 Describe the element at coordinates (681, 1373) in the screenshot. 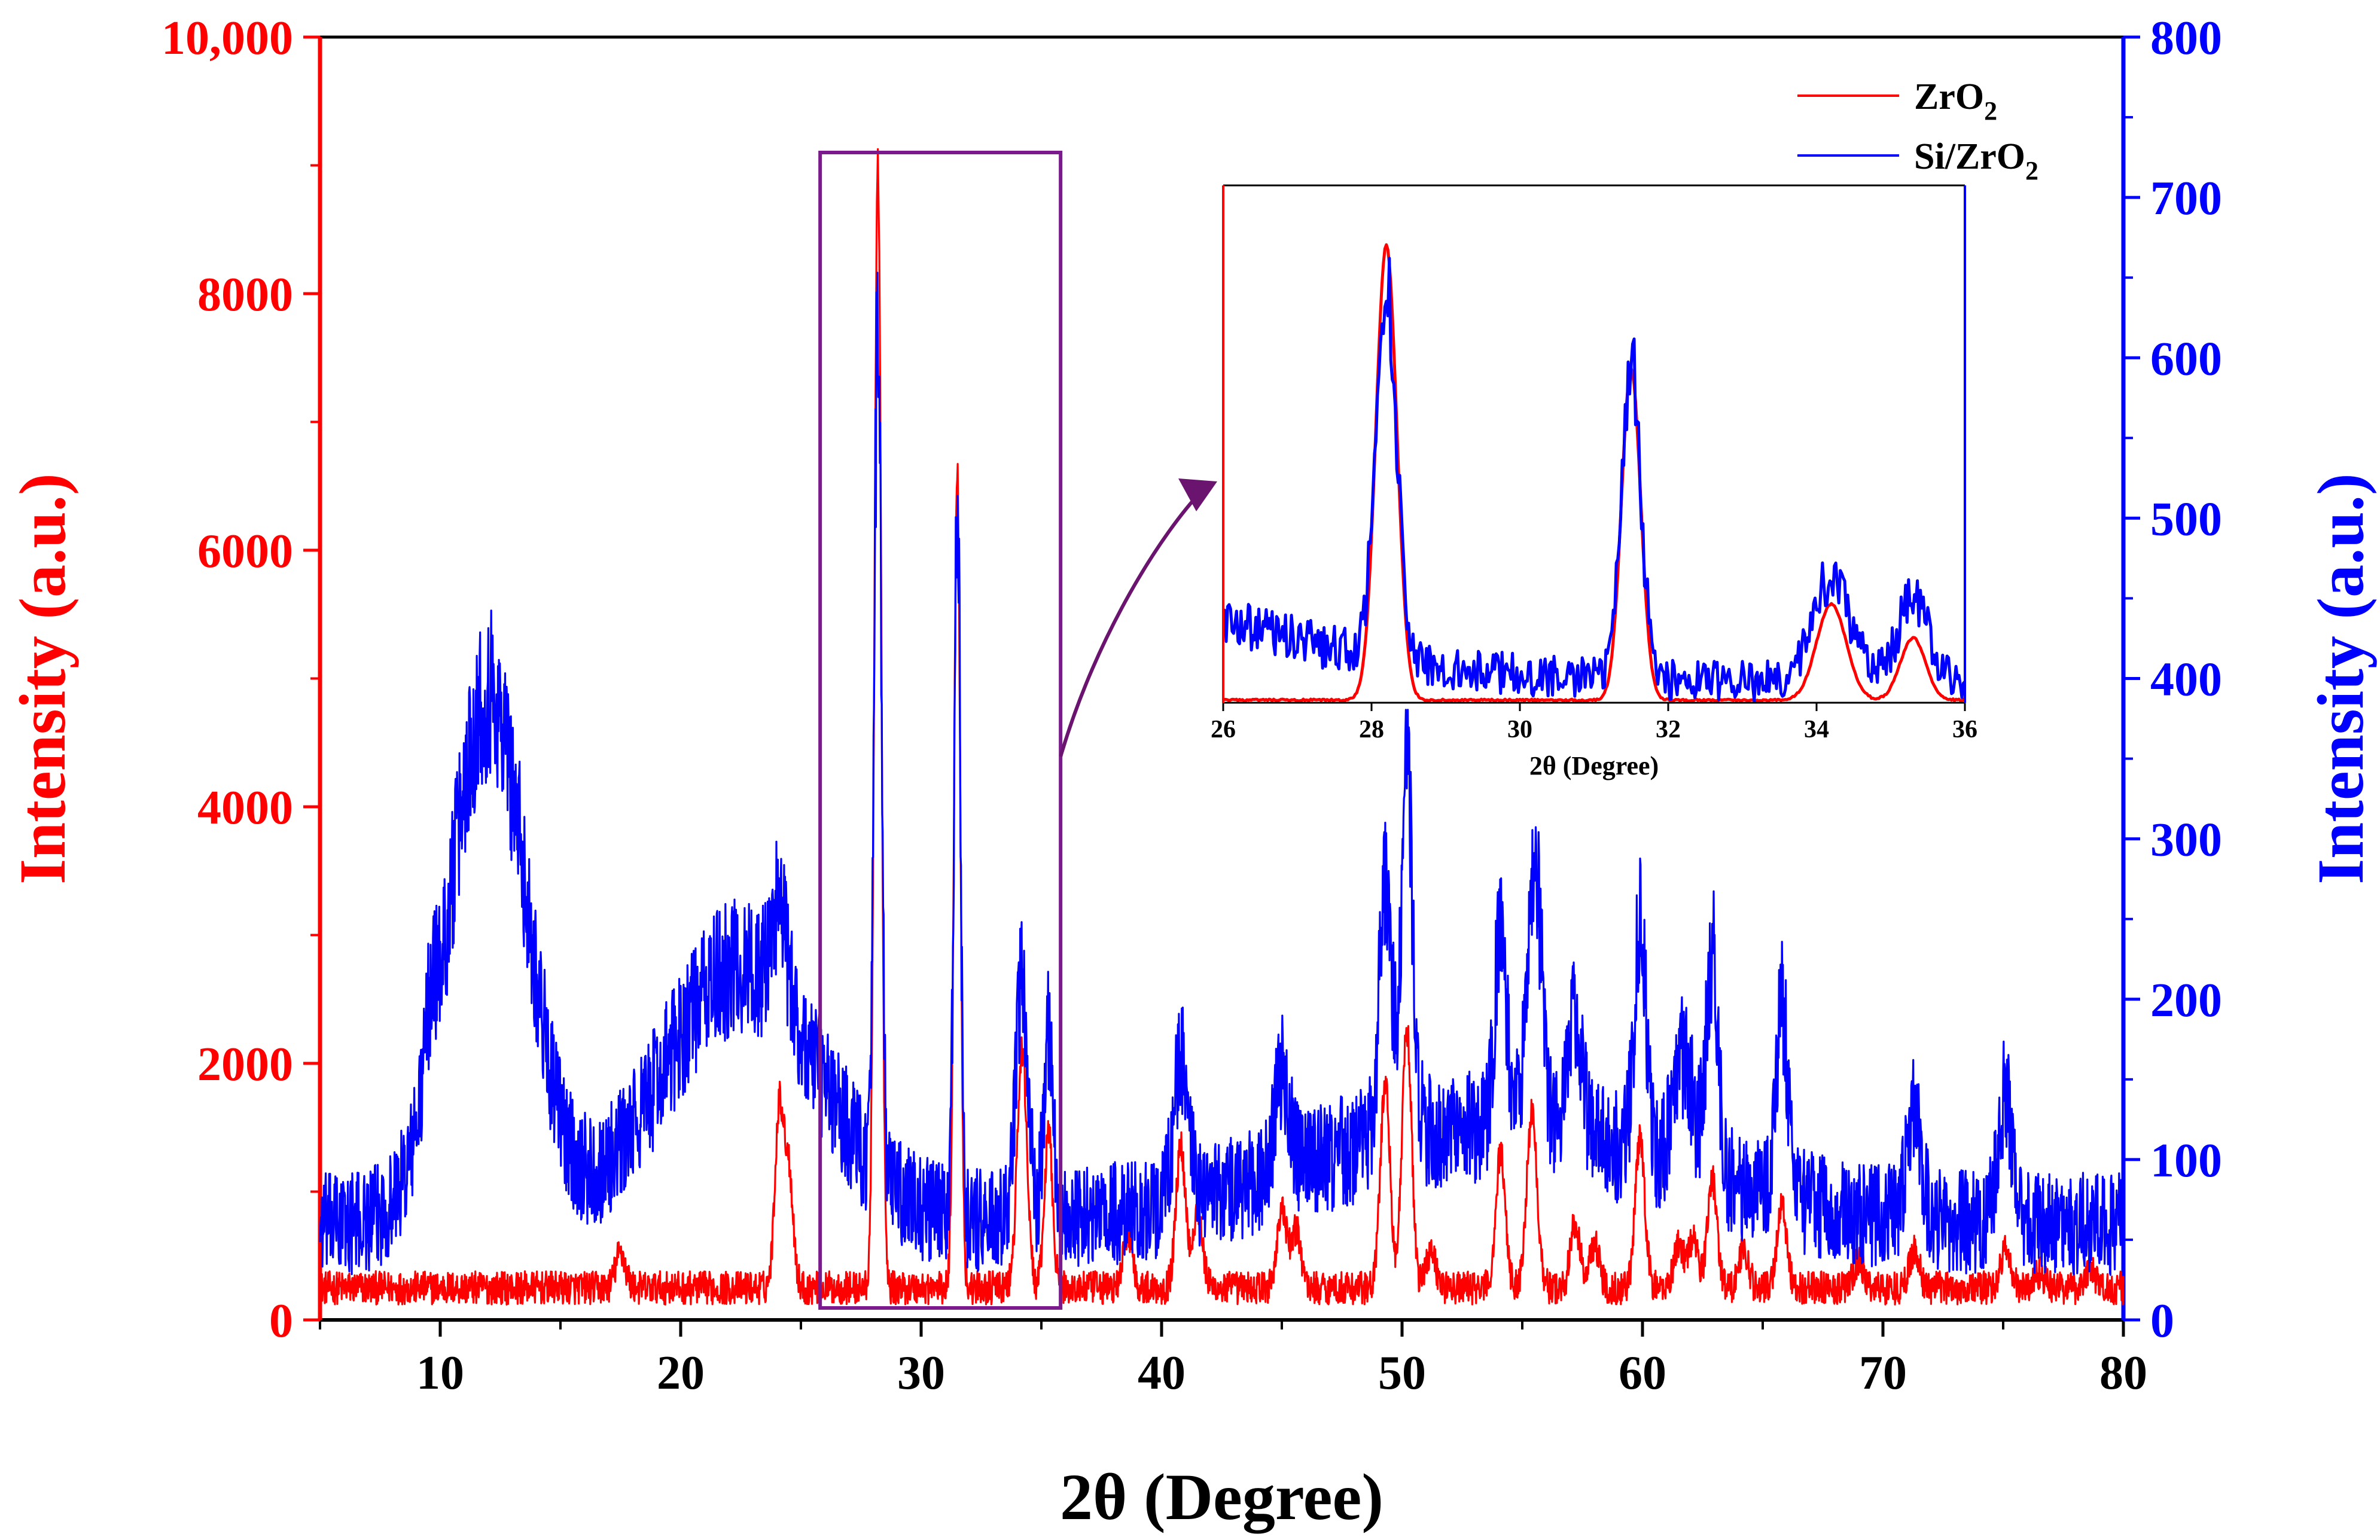

I see `x-tick-label: 20` at that location.